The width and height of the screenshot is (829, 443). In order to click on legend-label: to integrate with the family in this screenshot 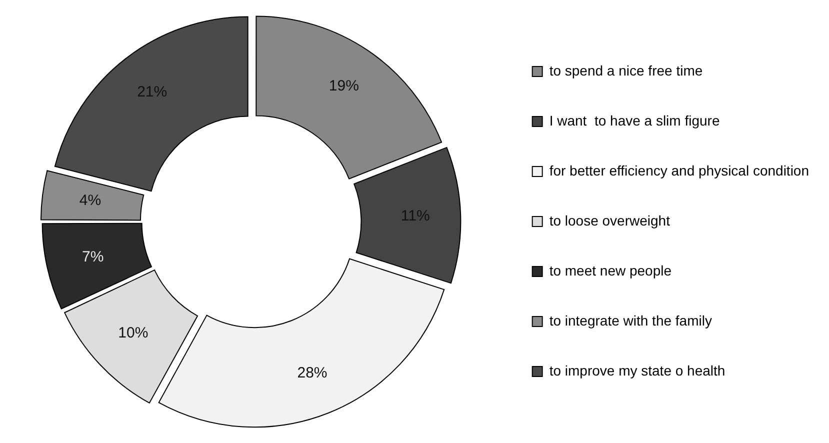, I will do `click(630, 320)`.